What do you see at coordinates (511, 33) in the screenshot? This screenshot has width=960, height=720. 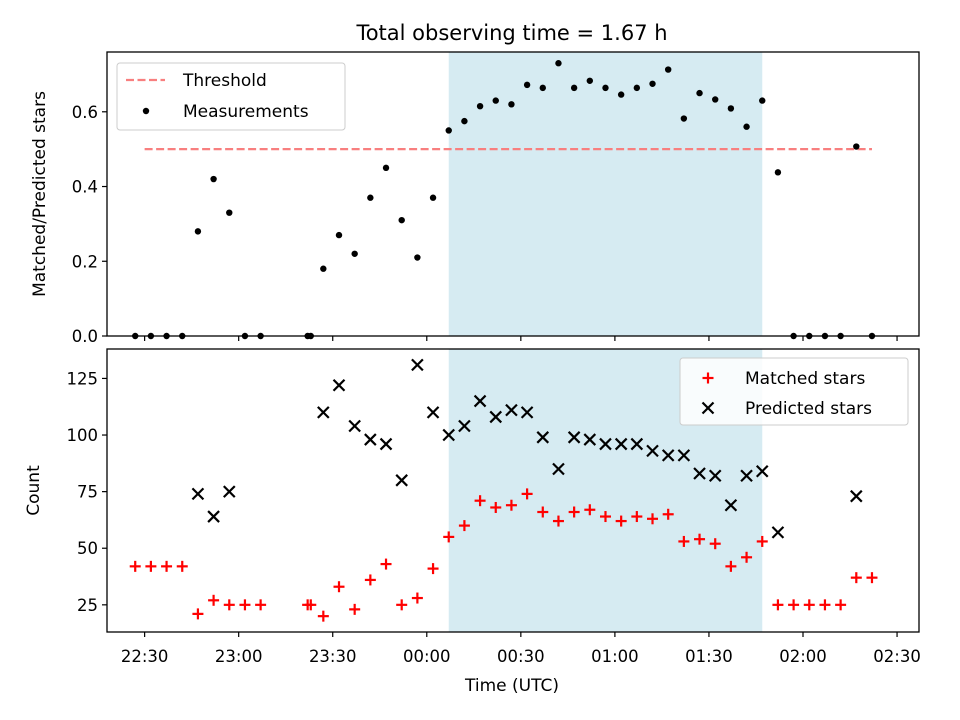 I see `chart-title: Total observing time = 1.67 h` at bounding box center [511, 33].